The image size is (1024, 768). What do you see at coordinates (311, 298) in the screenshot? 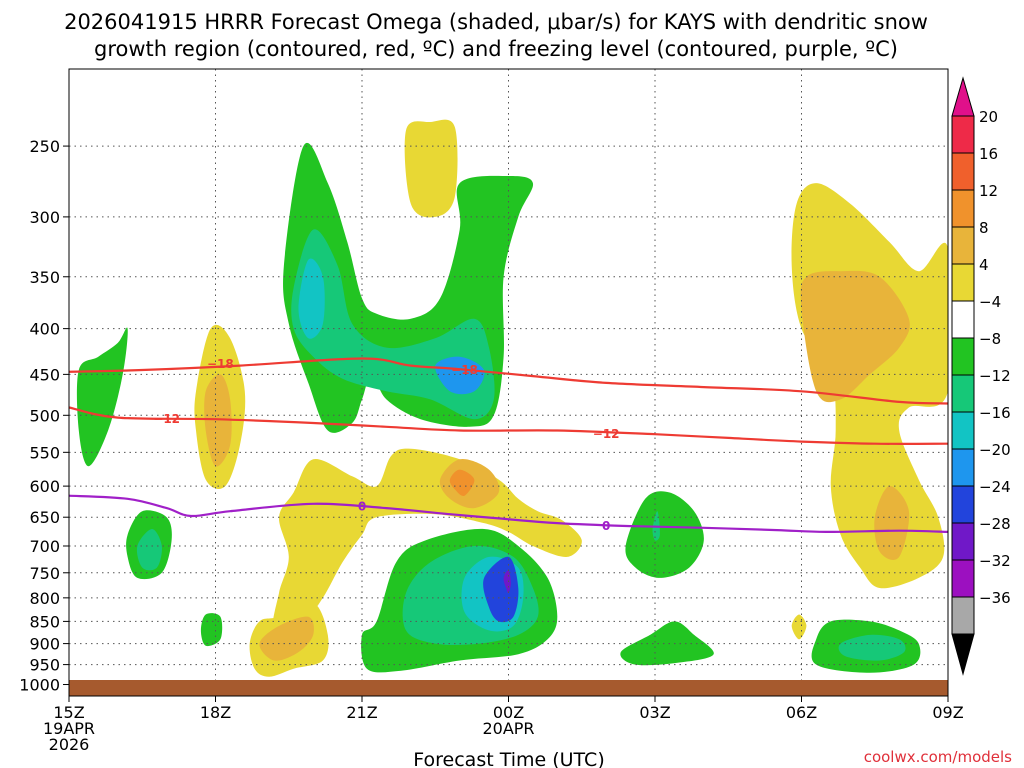
I see `omega-region-central-cyan-upper` at bounding box center [311, 298].